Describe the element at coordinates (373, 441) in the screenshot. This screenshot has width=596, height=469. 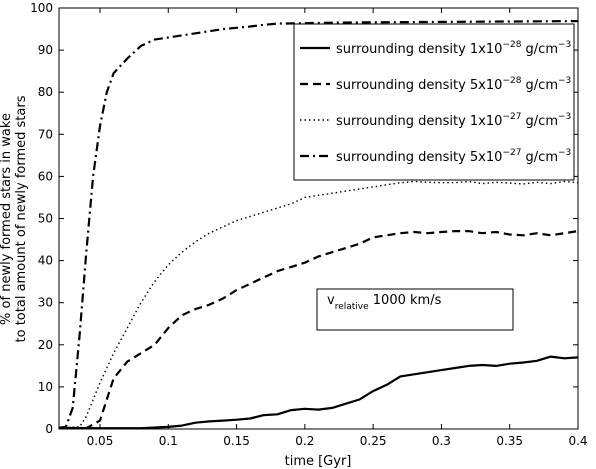
I see `x-tick-label-4: 0.25` at that location.